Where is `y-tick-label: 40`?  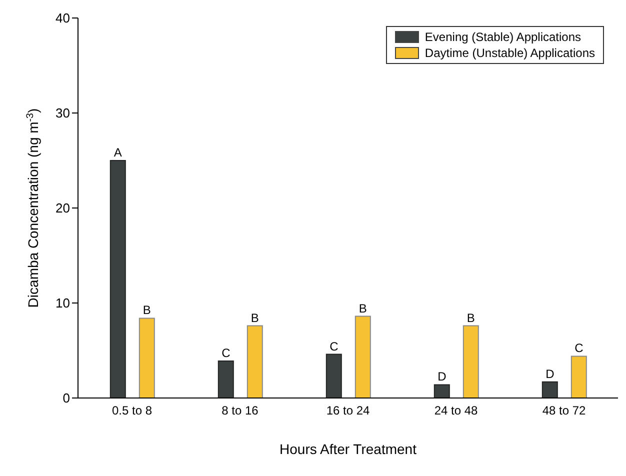 y-tick-label: 40 is located at coordinates (63, 18).